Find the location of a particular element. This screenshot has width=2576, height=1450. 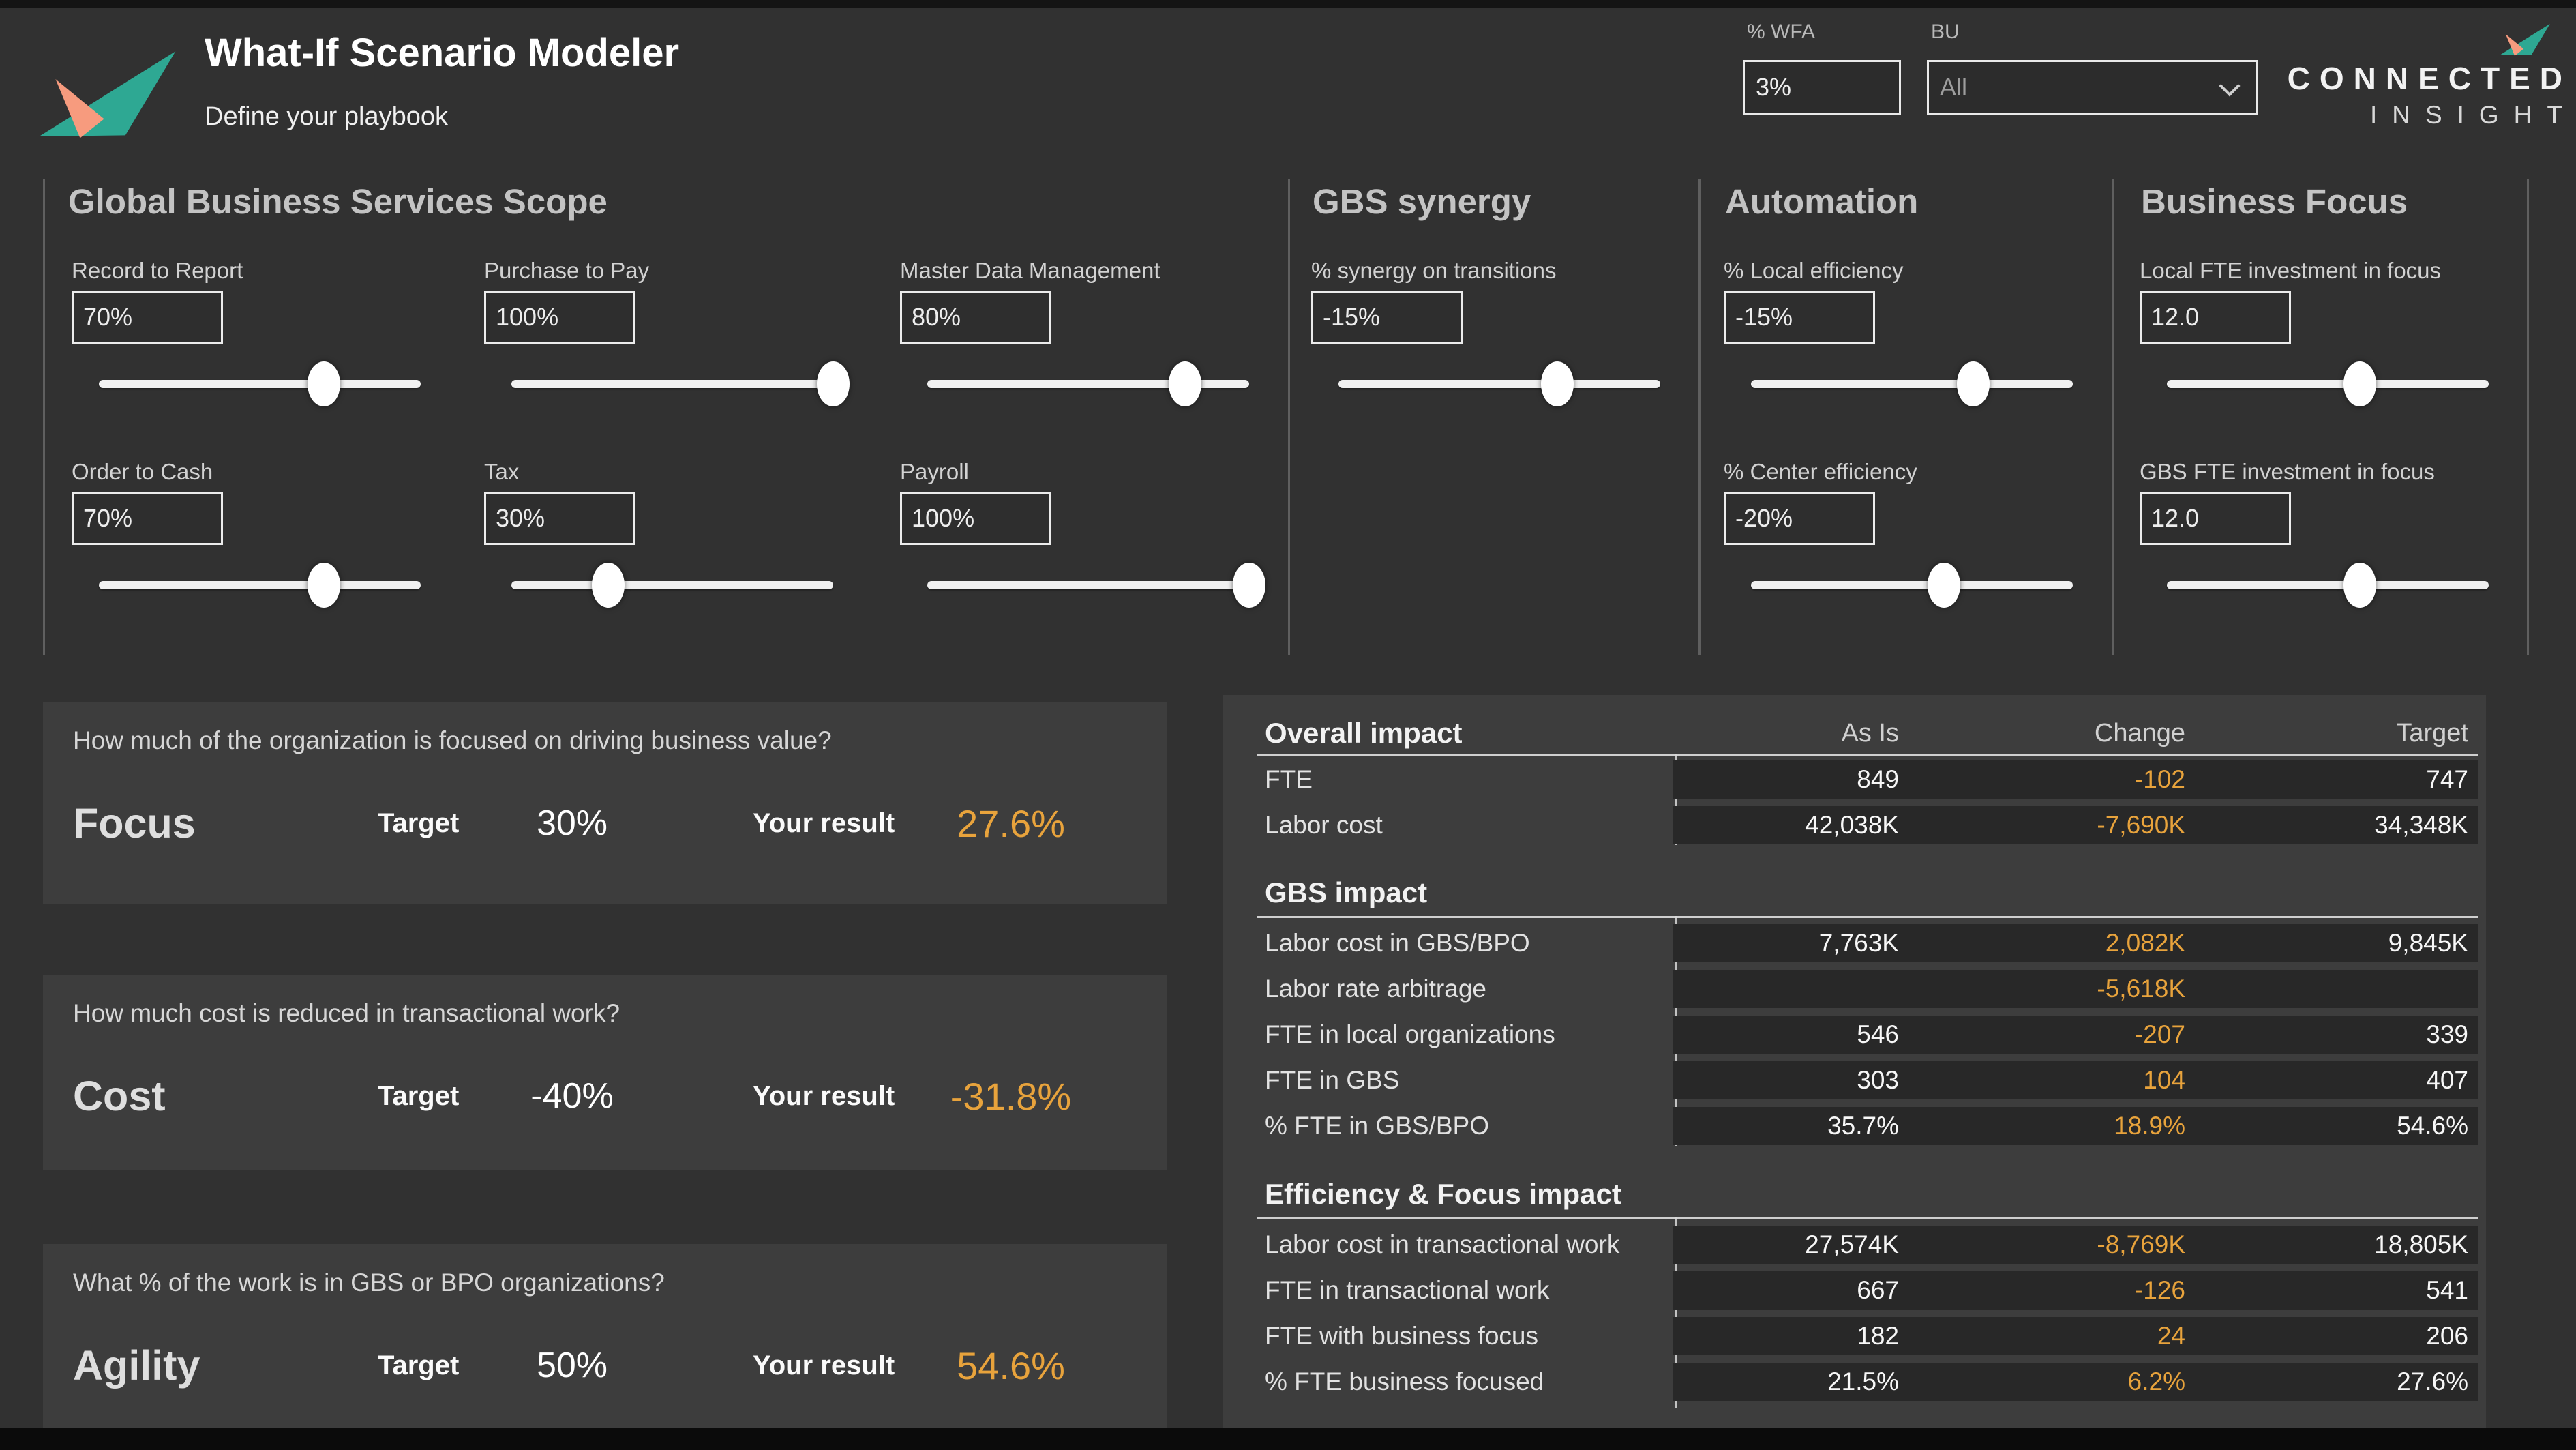

cell-change: -102 is located at coordinates (2051, 779).